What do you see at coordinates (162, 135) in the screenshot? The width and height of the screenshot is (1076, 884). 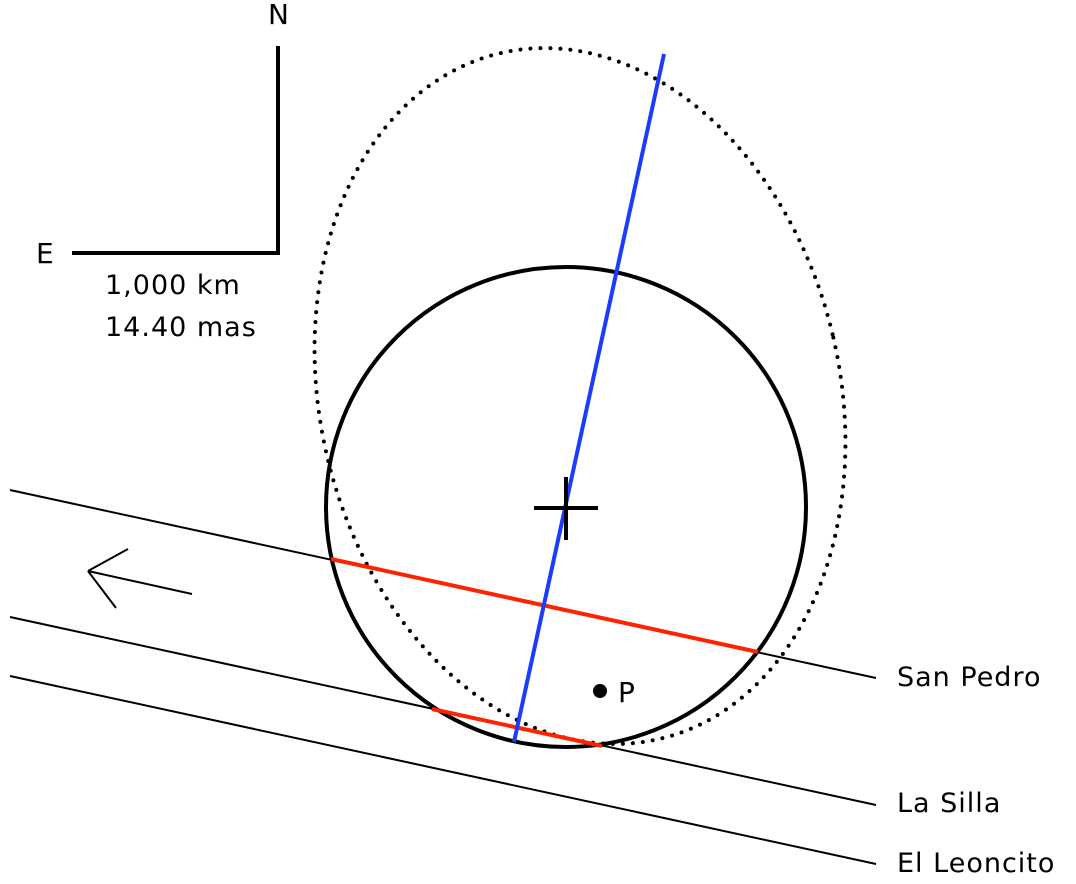 I see `compass: N E` at bounding box center [162, 135].